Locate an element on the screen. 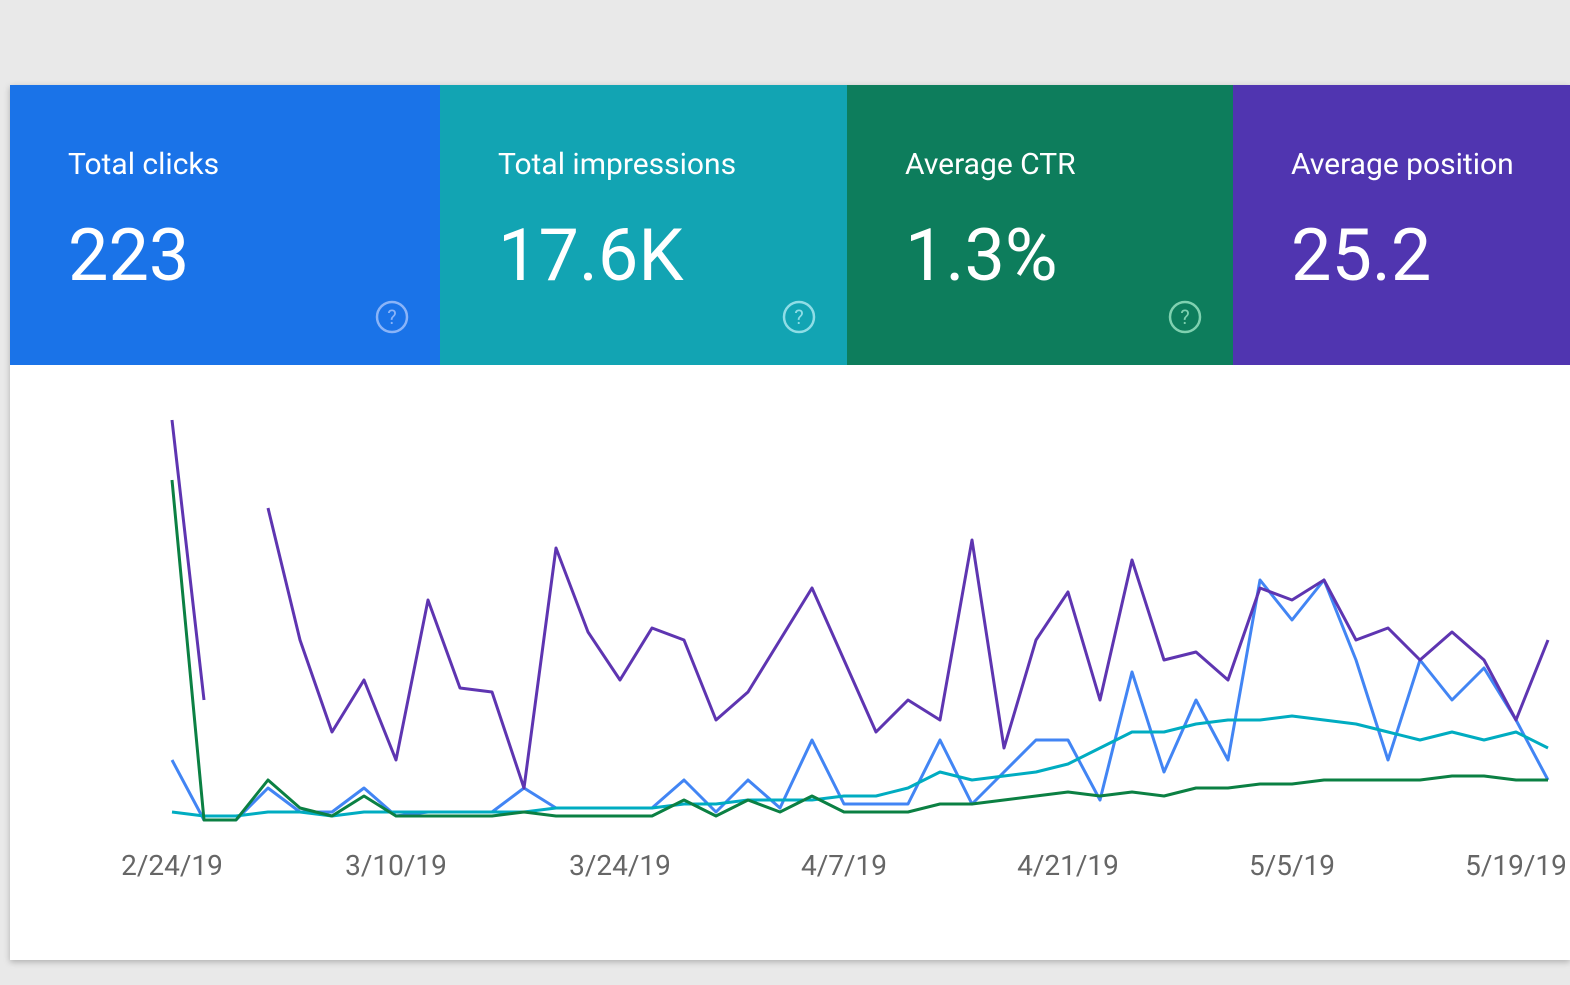 Image resolution: width=1570 pixels, height=985 pixels. card-value: 1.3% is located at coordinates (981, 255).